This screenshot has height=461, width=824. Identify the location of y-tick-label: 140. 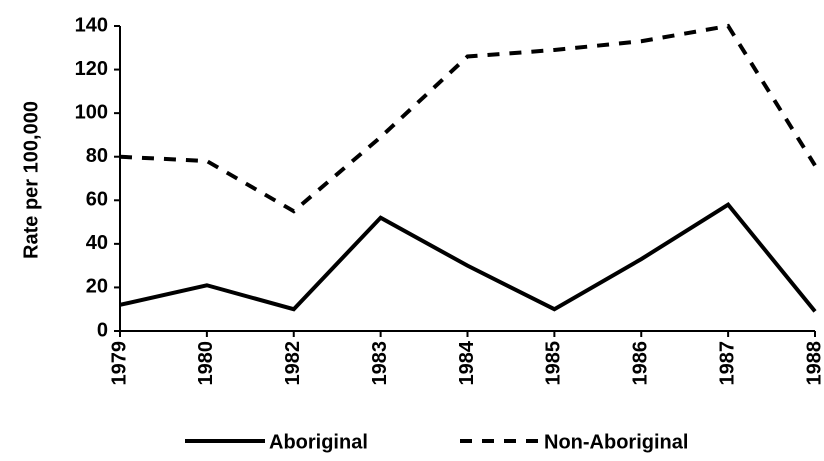
(91, 25).